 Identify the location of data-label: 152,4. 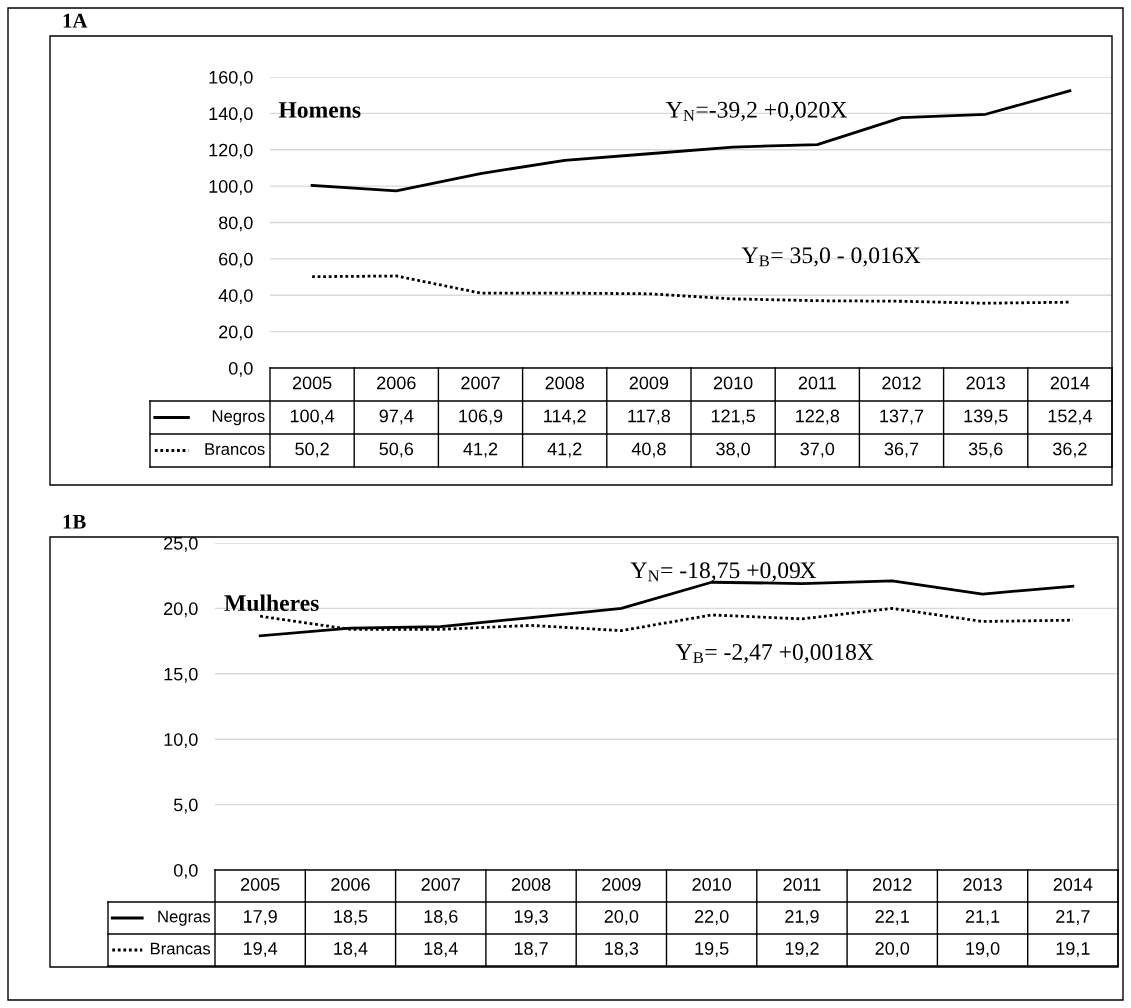
(1070, 417).